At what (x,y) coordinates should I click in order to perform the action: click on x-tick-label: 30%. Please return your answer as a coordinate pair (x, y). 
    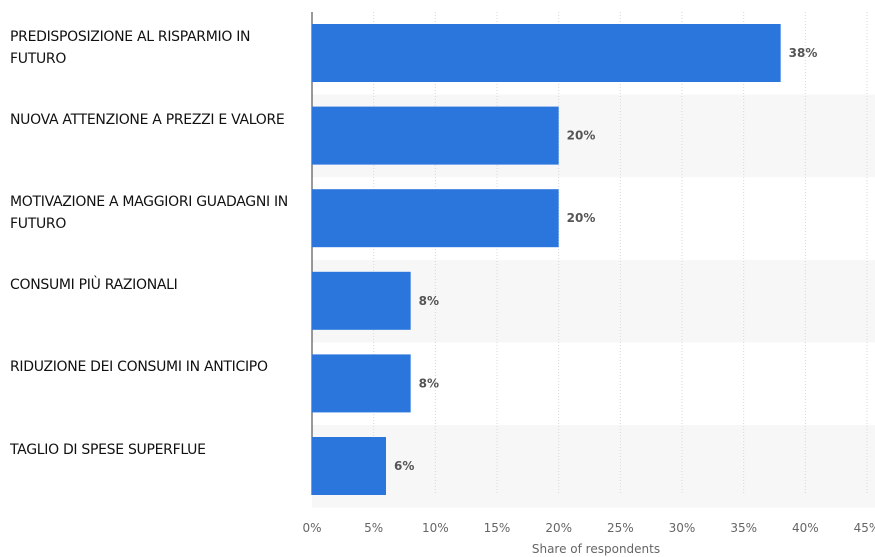
    Looking at the image, I should click on (682, 528).